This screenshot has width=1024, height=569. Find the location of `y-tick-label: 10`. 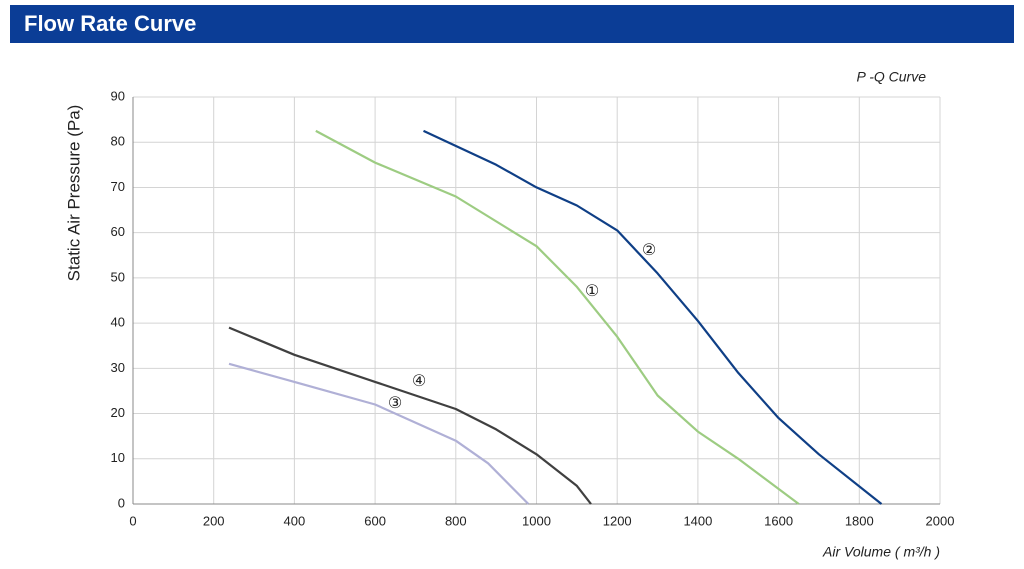

y-tick-label: 10 is located at coordinates (118, 457).